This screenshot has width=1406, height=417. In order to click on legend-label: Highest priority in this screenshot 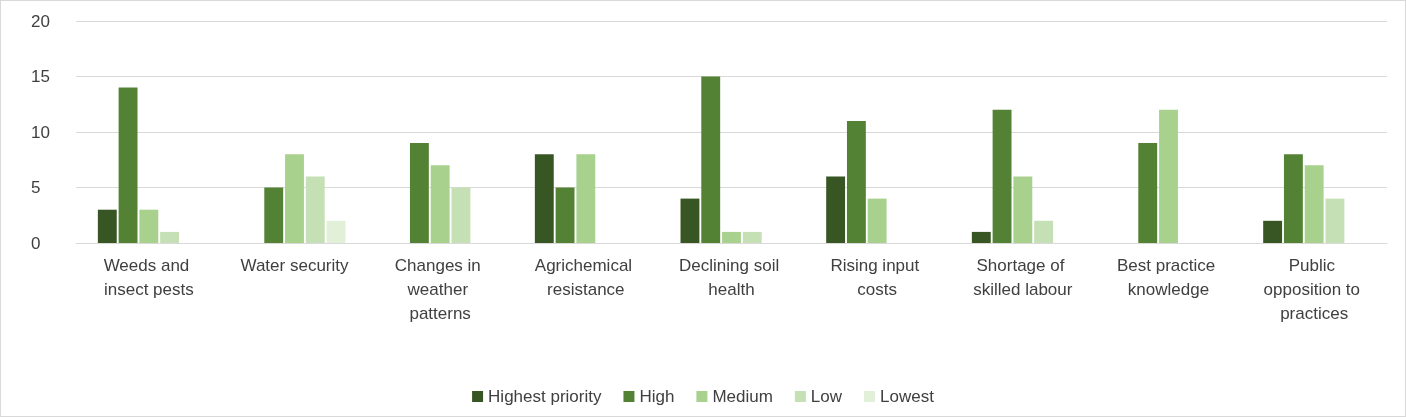, I will do `click(545, 396)`.